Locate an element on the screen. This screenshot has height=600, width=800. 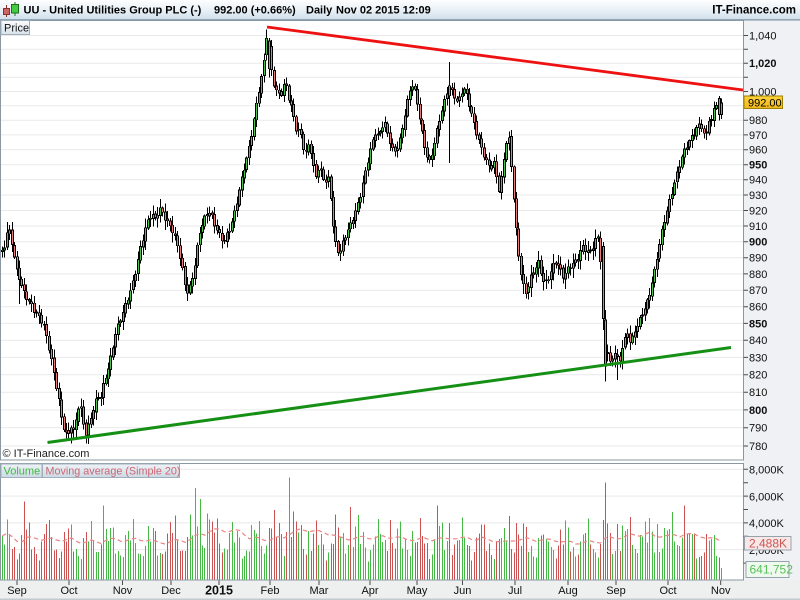
svg-text: 960 is located at coordinates (758, 151).